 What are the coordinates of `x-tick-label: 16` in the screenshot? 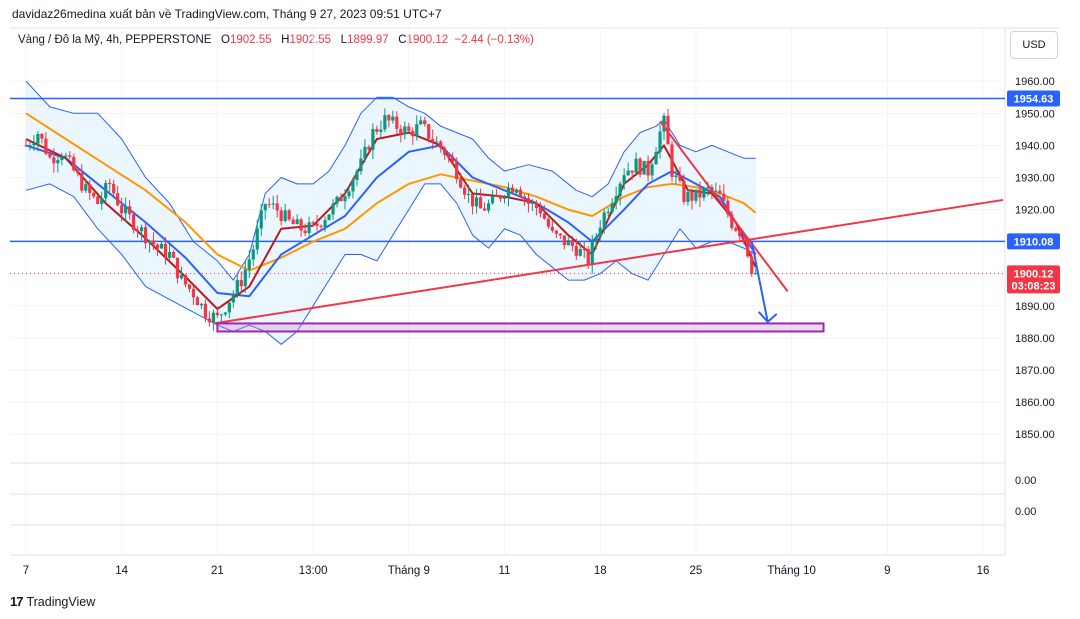 It's located at (983, 571).